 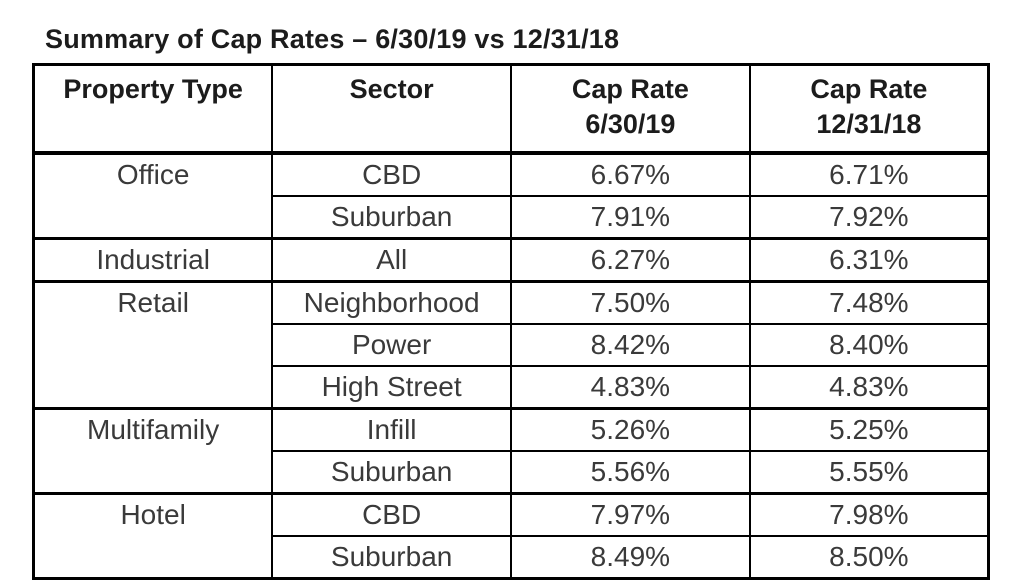 I want to click on table-row: Suburban 5.56% 5.55%, so click(x=512, y=472).